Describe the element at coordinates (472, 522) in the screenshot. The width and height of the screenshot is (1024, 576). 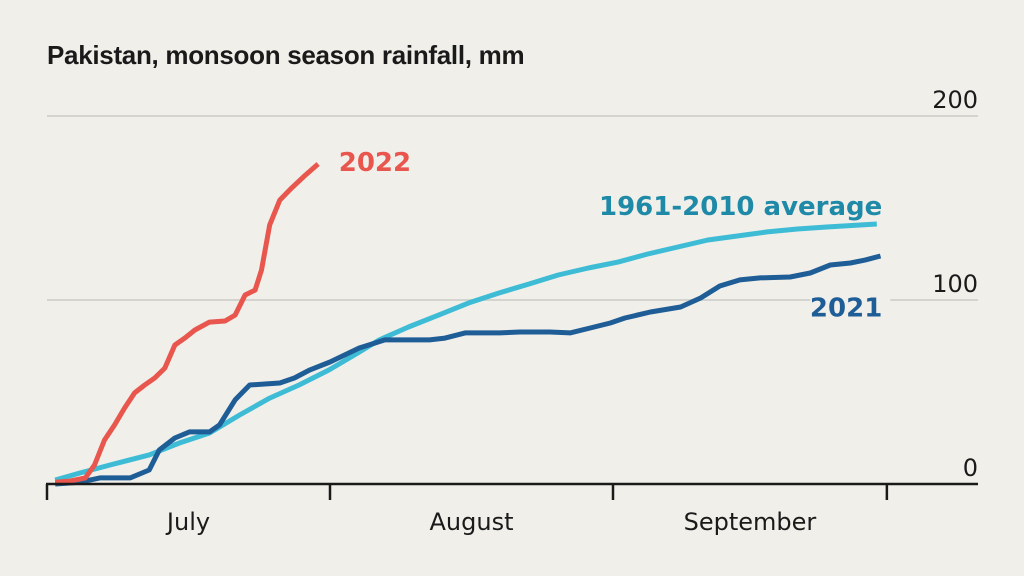
I see `x-tick-label-august: August` at that location.